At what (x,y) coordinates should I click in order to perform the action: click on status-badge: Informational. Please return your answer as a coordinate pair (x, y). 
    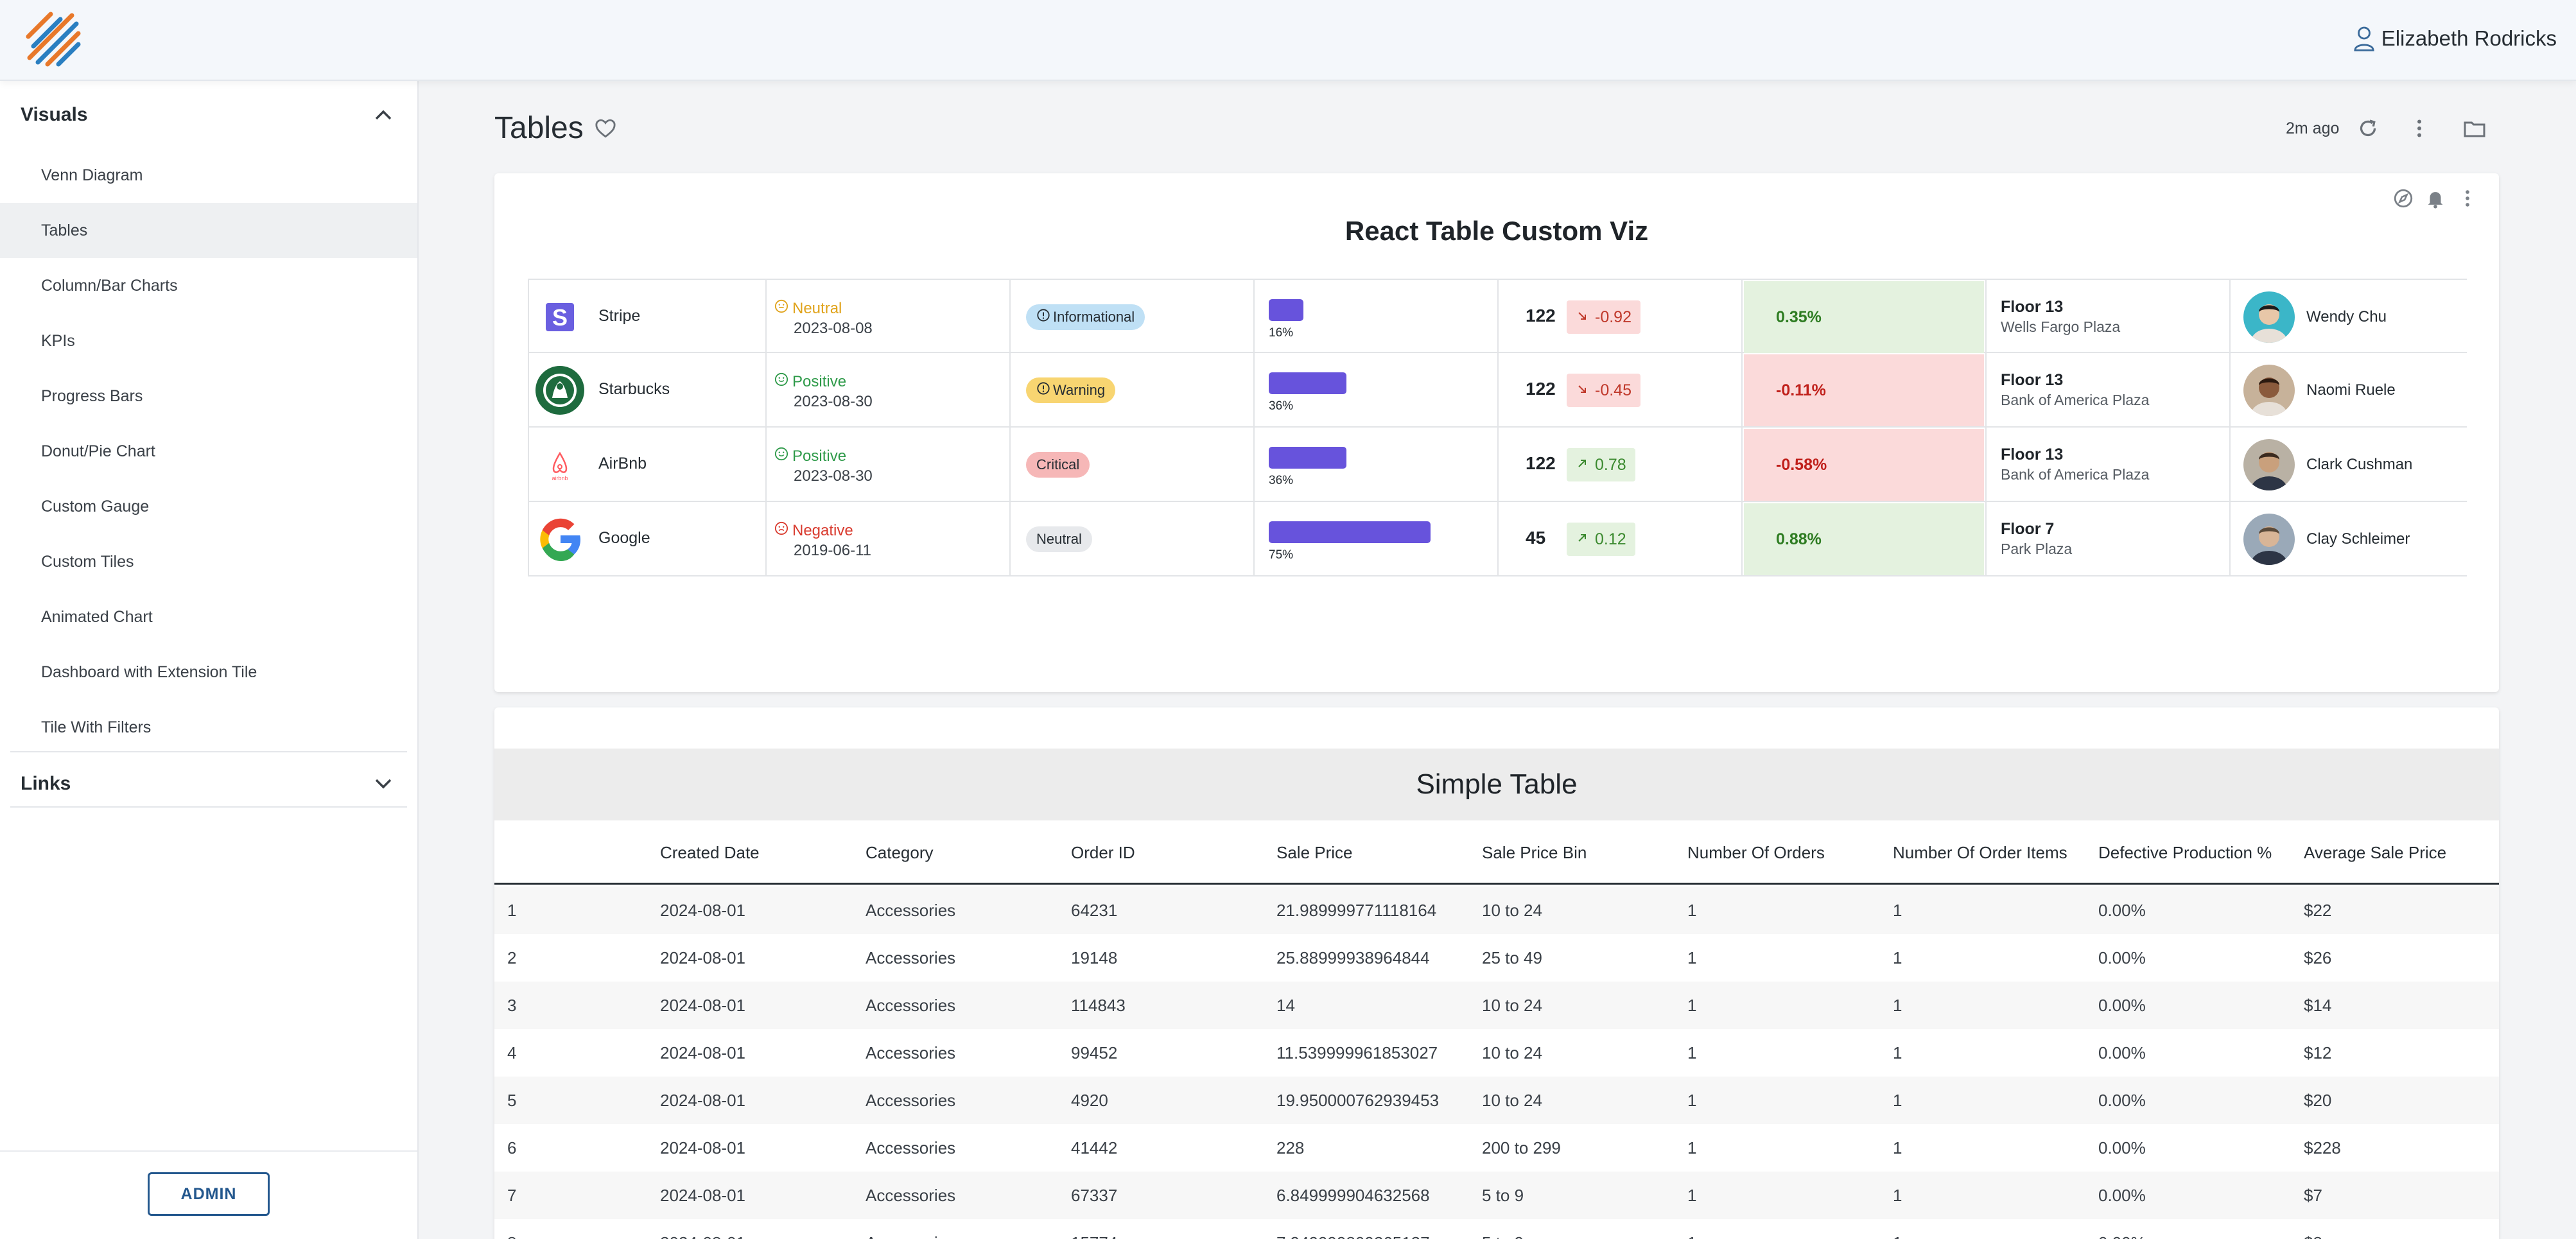
    Looking at the image, I should click on (1085, 317).